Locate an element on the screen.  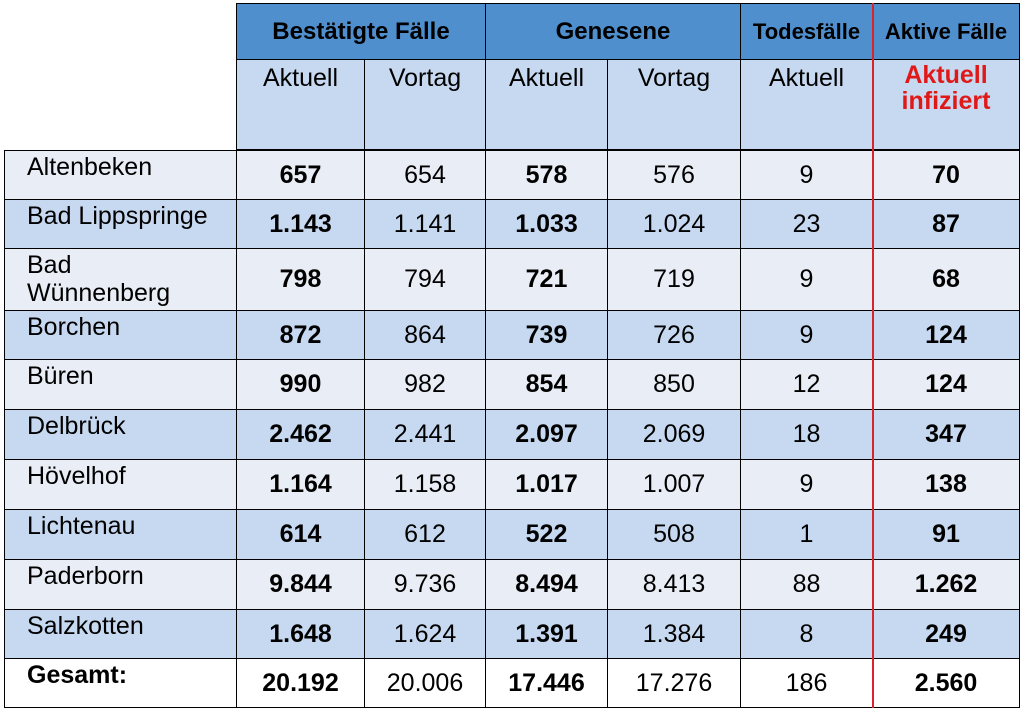
highlight-divider is located at coordinates (873, 355).